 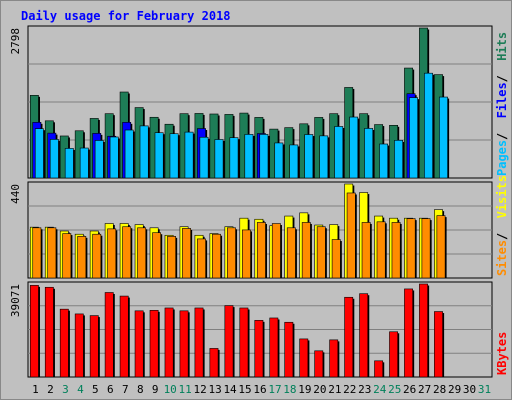 I want to click on x-tick-label-13: 13, so click(x=214, y=389).